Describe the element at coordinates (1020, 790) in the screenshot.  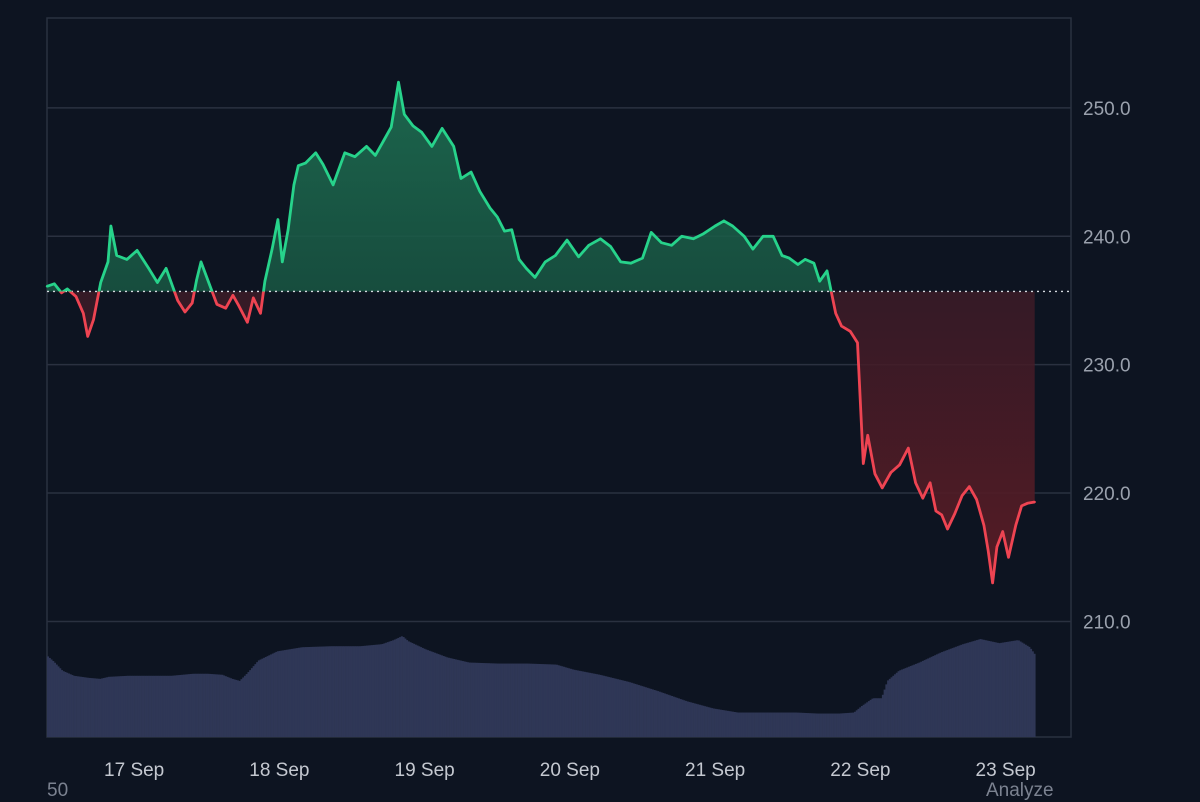
I see `analyze-link: Analyze` at that location.